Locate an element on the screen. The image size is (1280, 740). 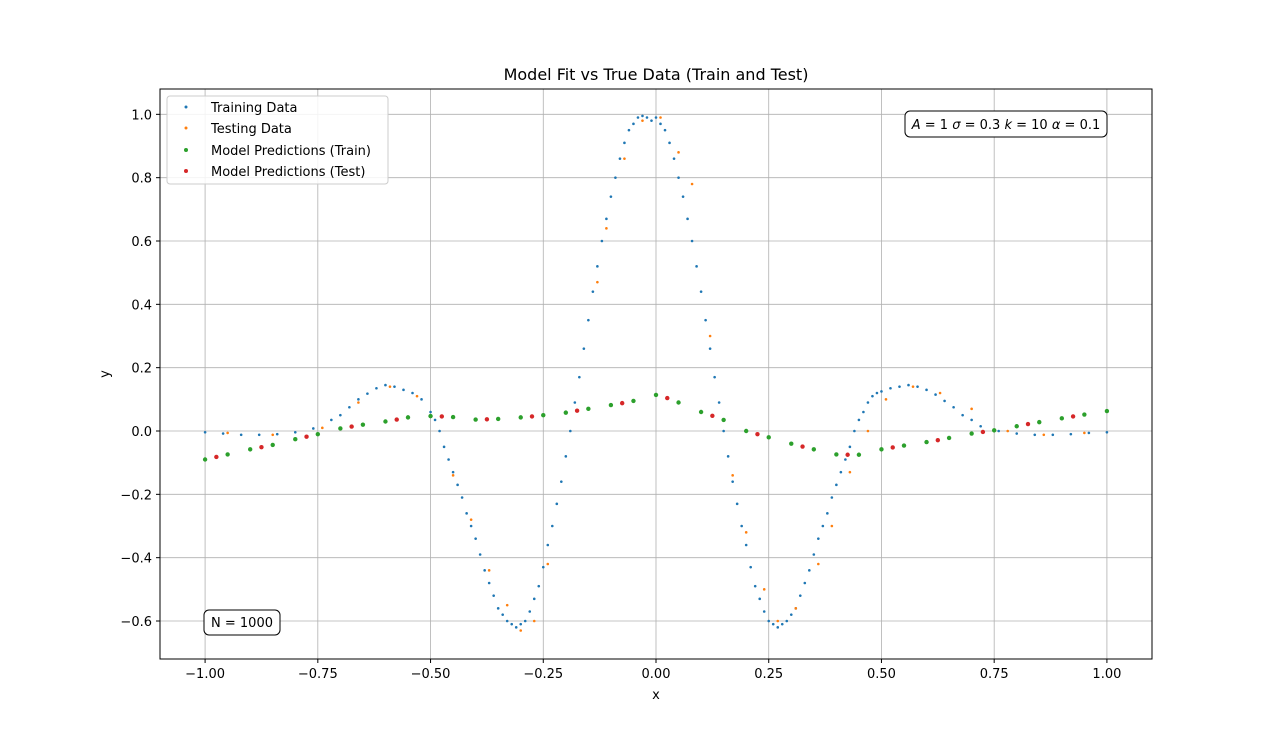
x-tick-label: −0.50 is located at coordinates (431, 674).